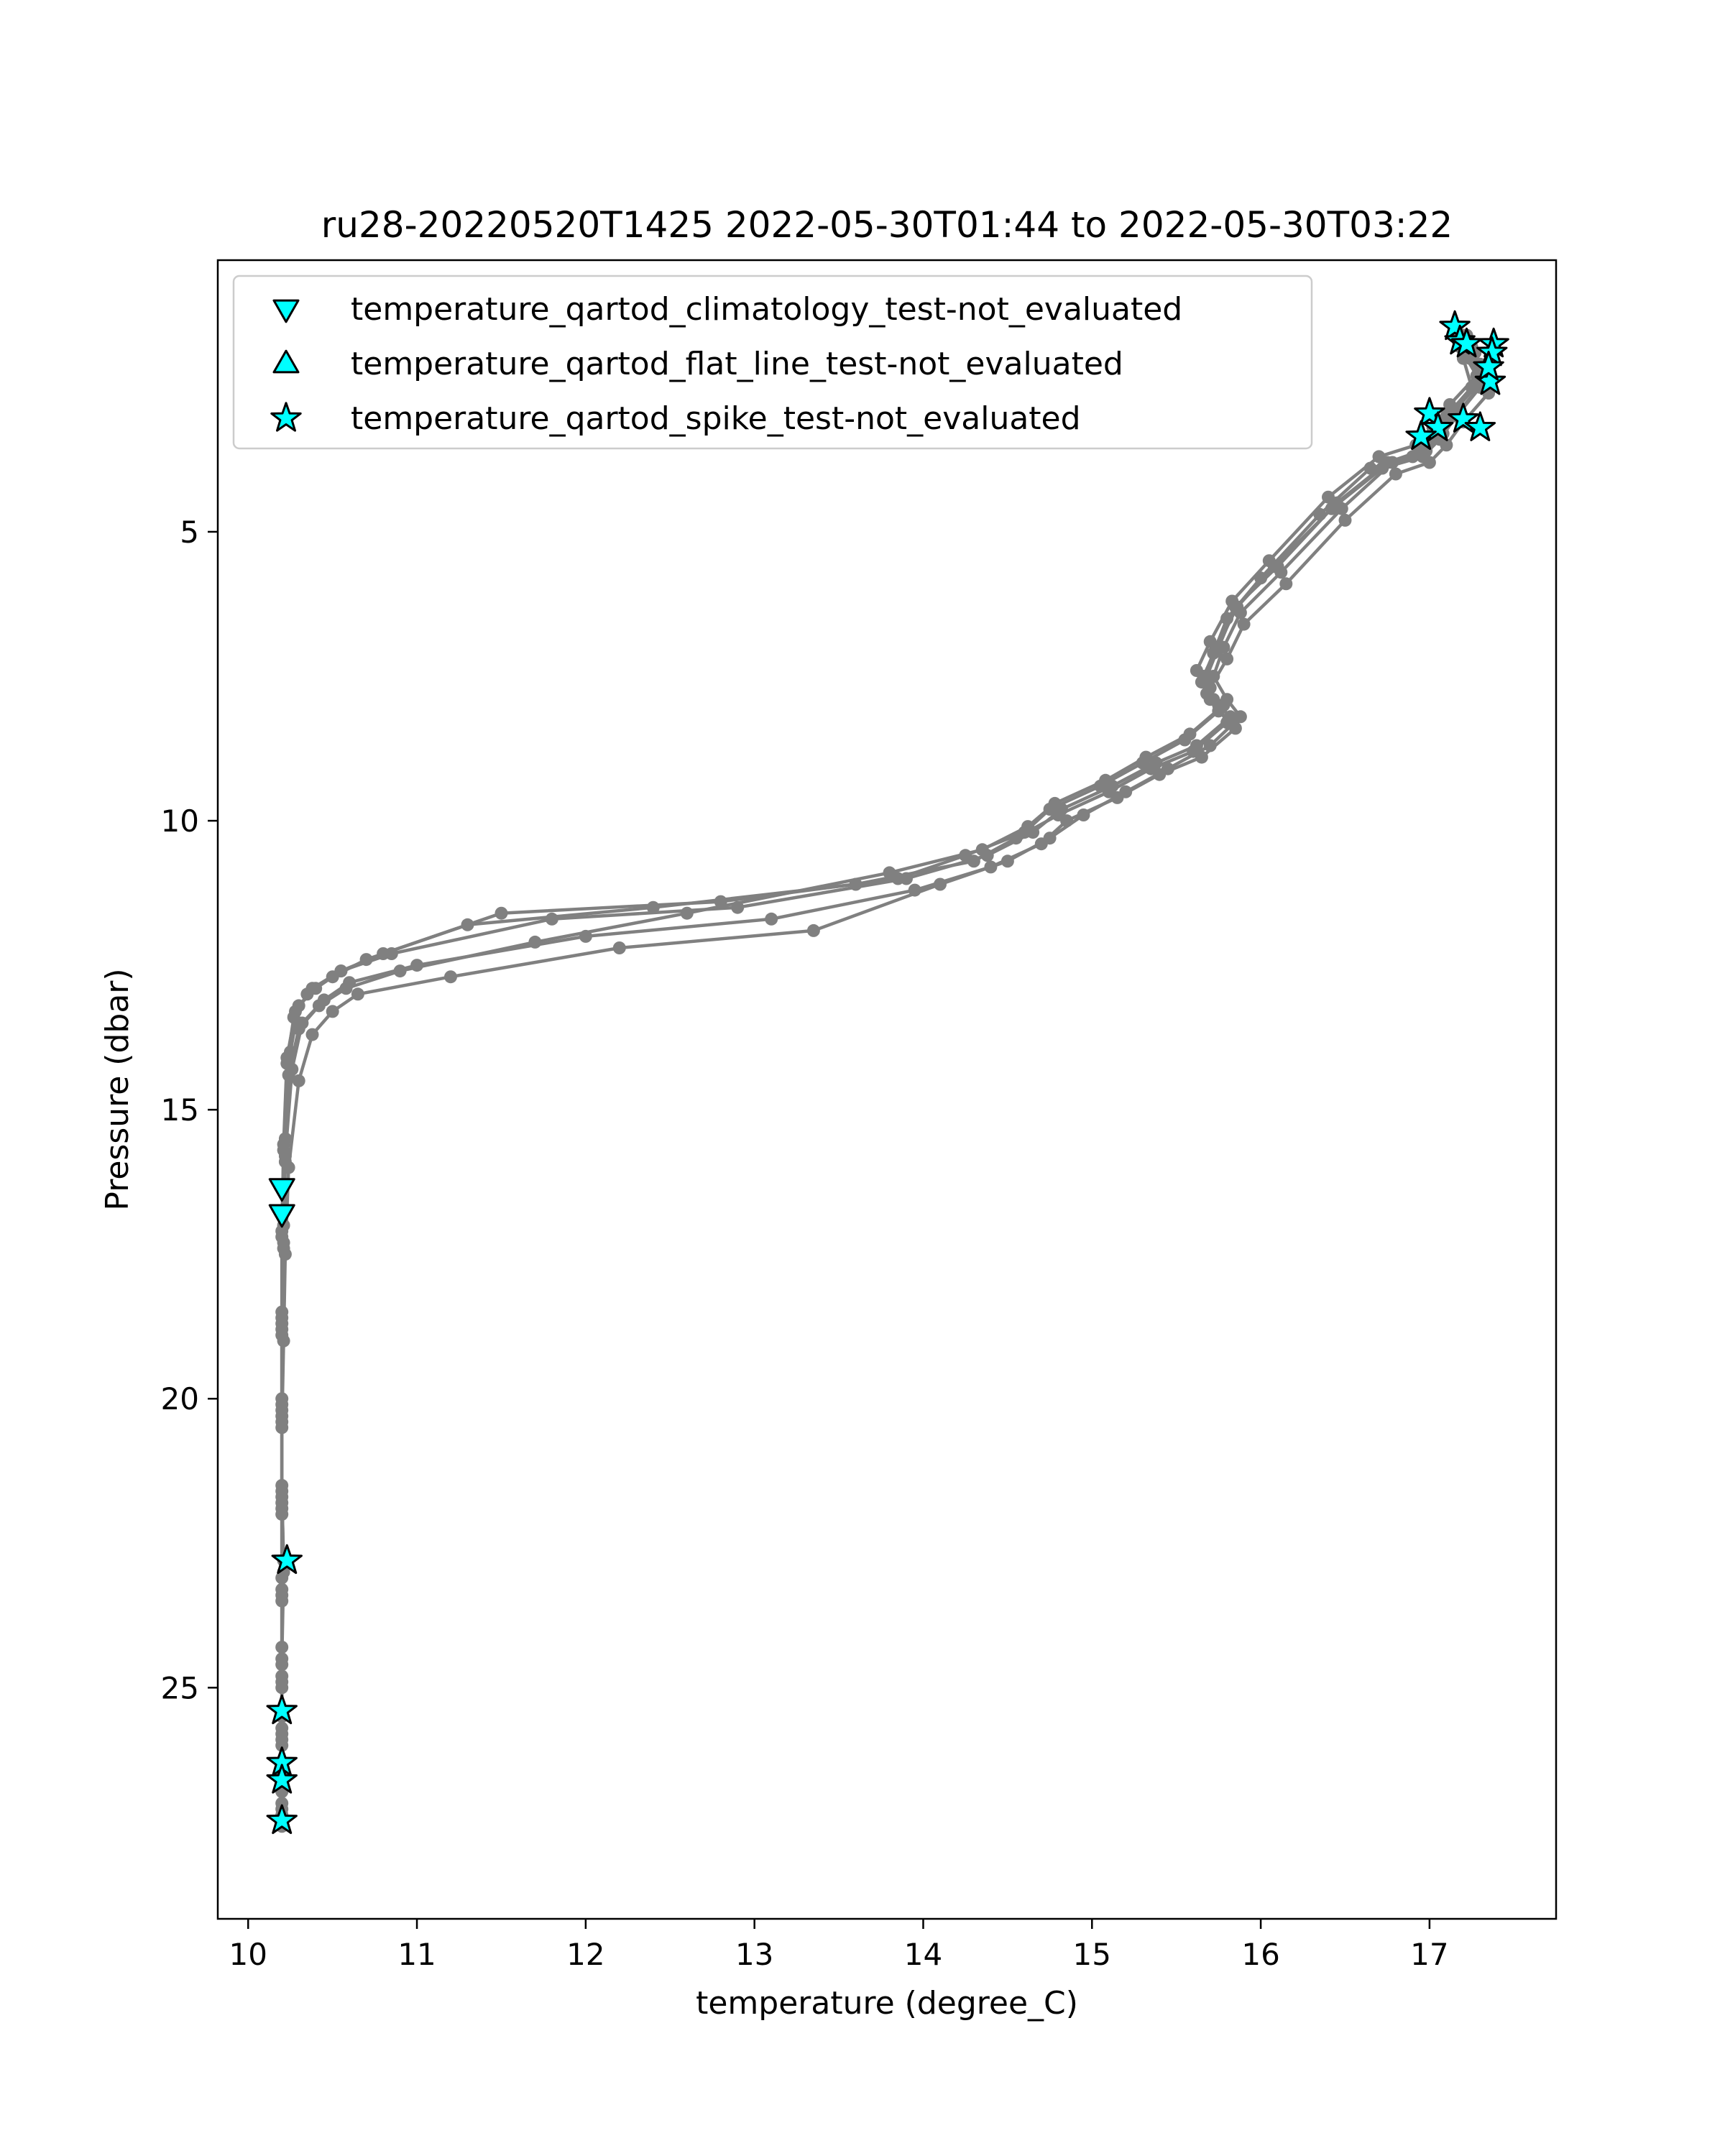 Image resolution: width=1725 pixels, height=2156 pixels. I want to click on x-tick-label: 10, so click(248, 1954).